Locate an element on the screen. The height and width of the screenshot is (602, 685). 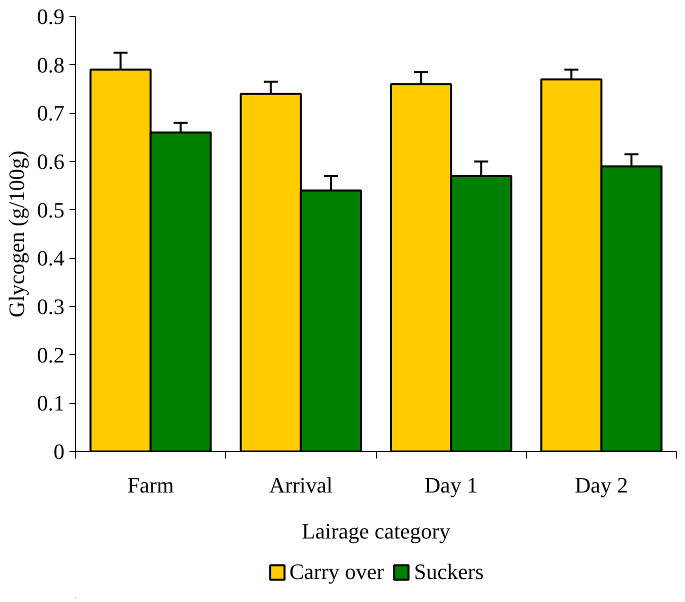
legend-label: Suckers is located at coordinates (449, 572).